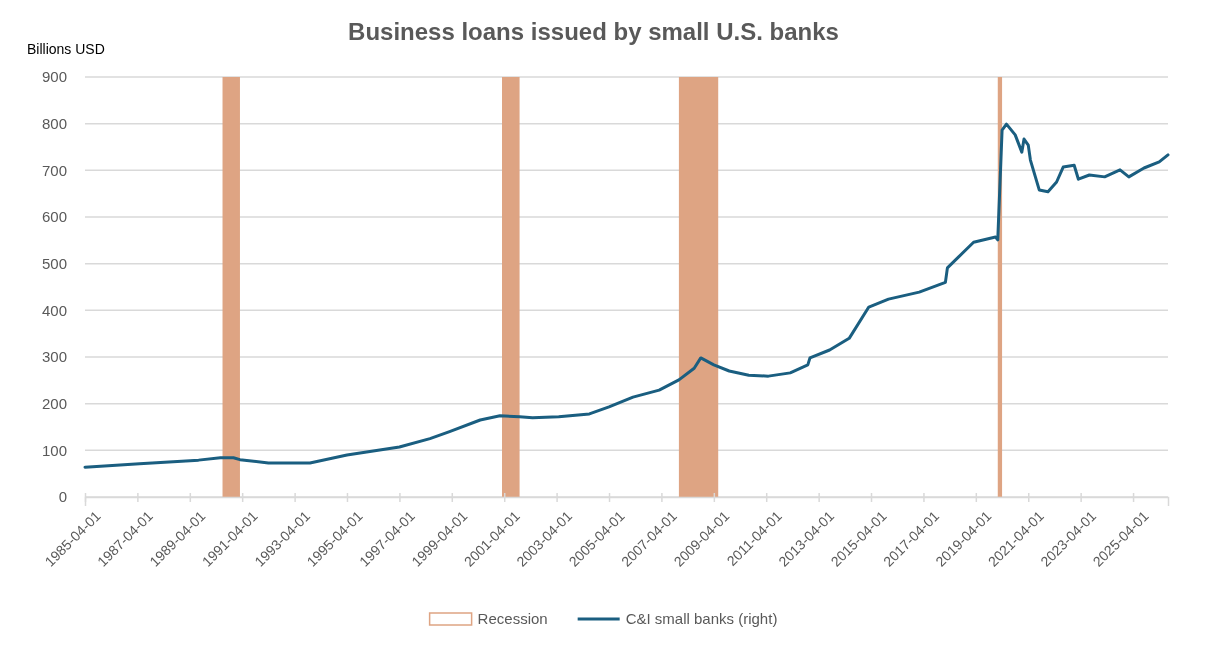 The image size is (1207, 649). What do you see at coordinates (54, 170) in the screenshot?
I see `y-tick-label: 700` at bounding box center [54, 170].